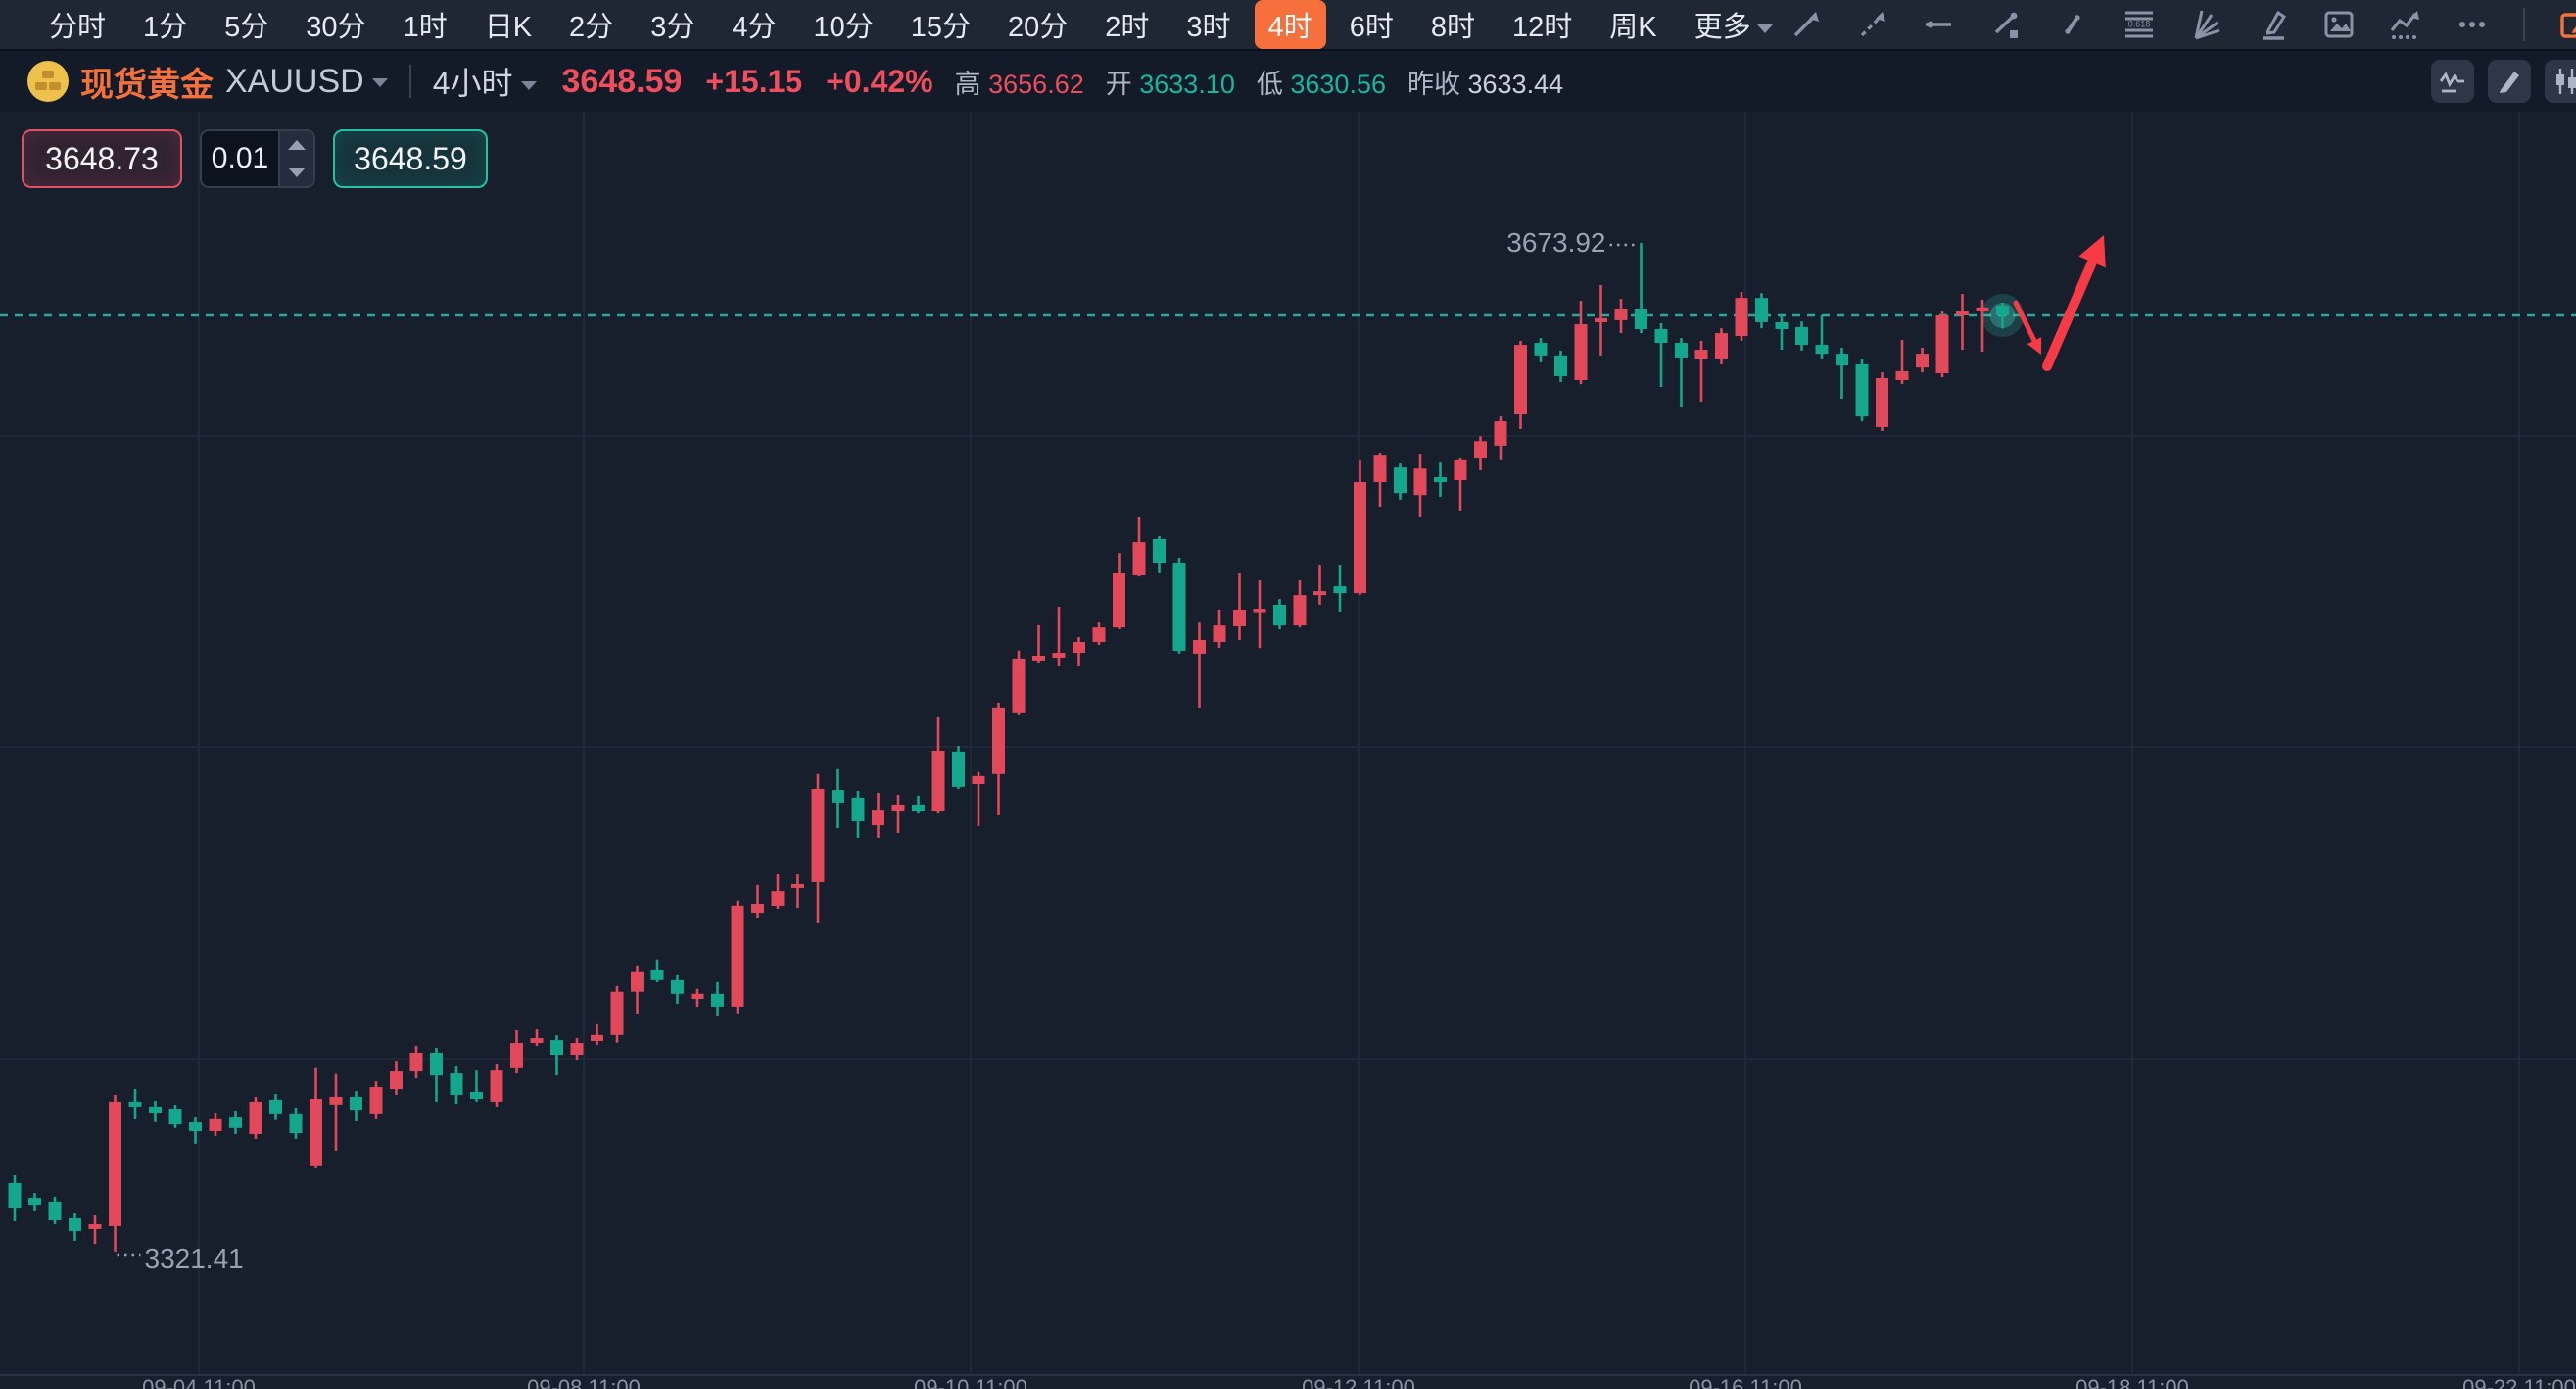 The width and height of the screenshot is (2576, 1389). Describe the element at coordinates (2339, 24) in the screenshot. I see `image-icon` at that location.